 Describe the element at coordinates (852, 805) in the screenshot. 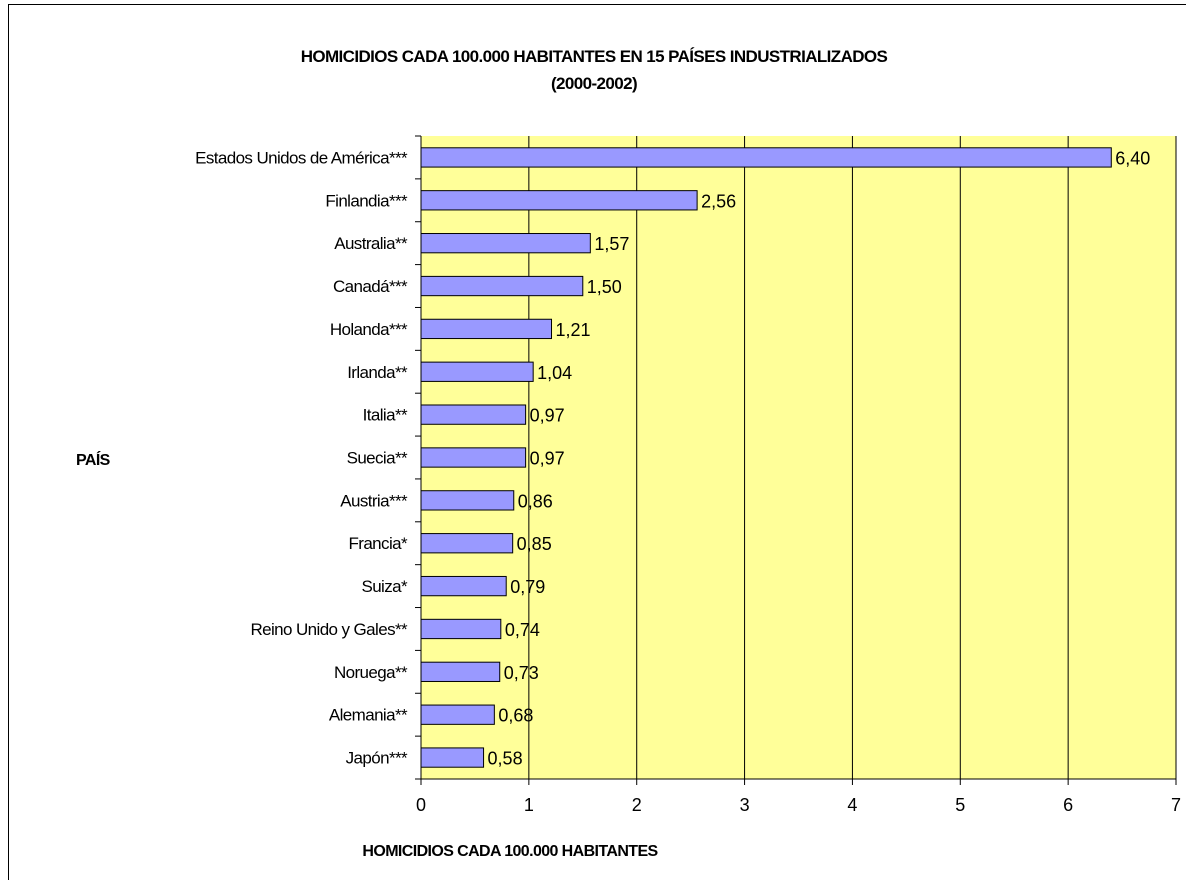

I see `x-tick-label: 4` at that location.